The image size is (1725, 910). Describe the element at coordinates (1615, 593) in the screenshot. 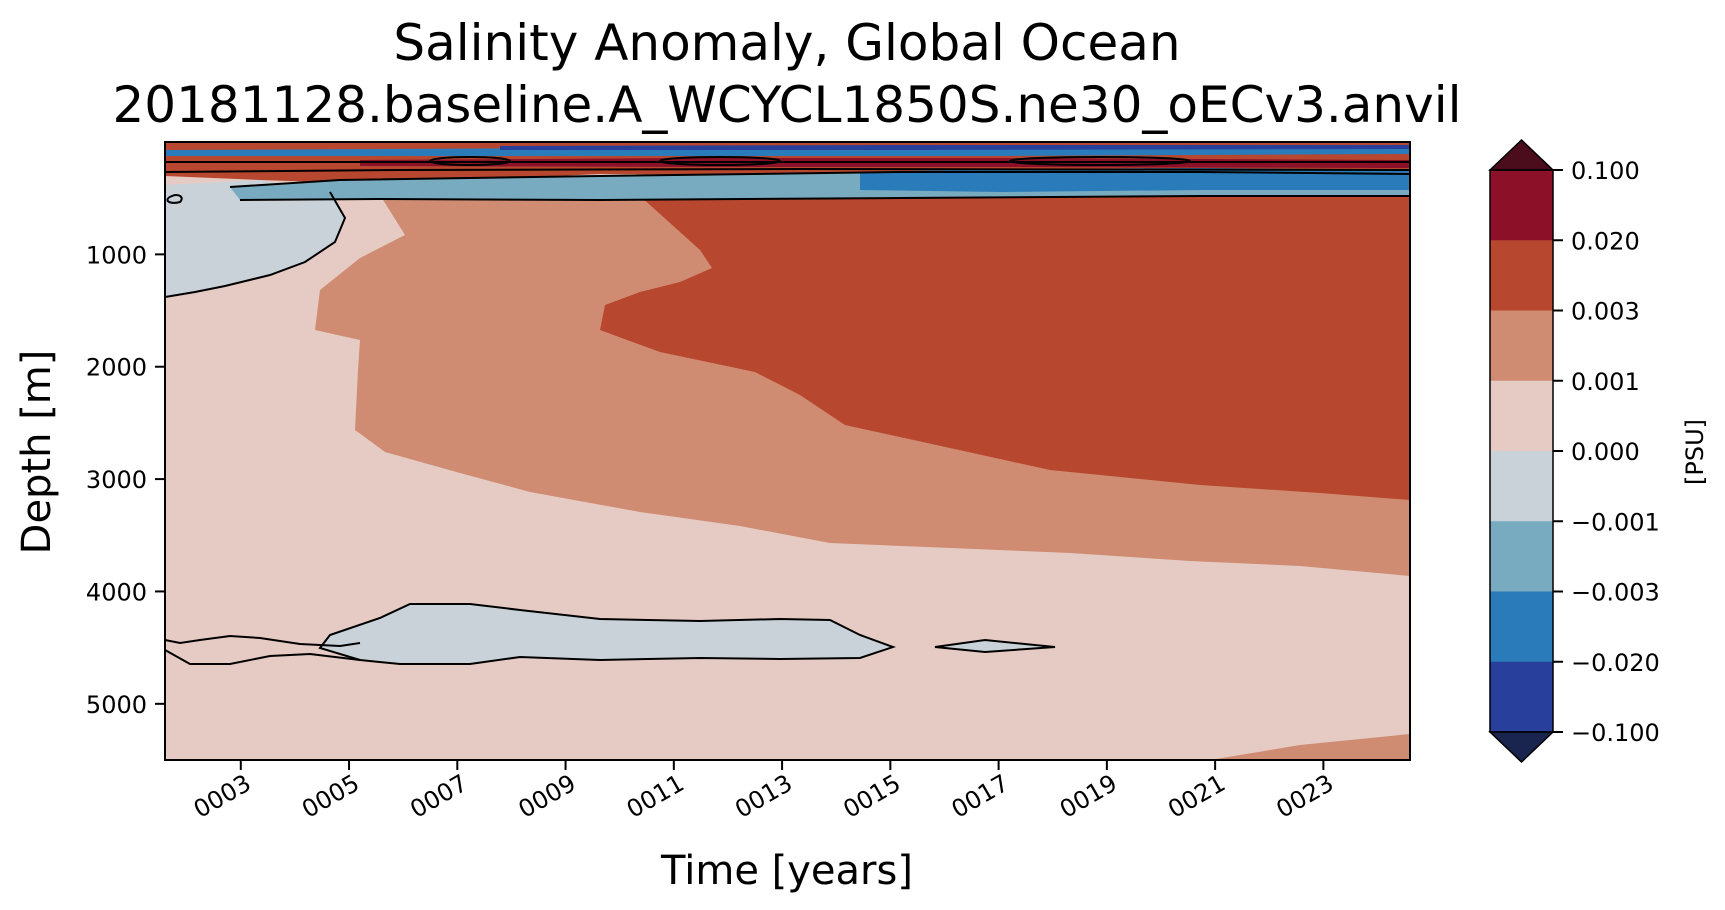

I see `colorbar-tick-label: −0.003` at that location.